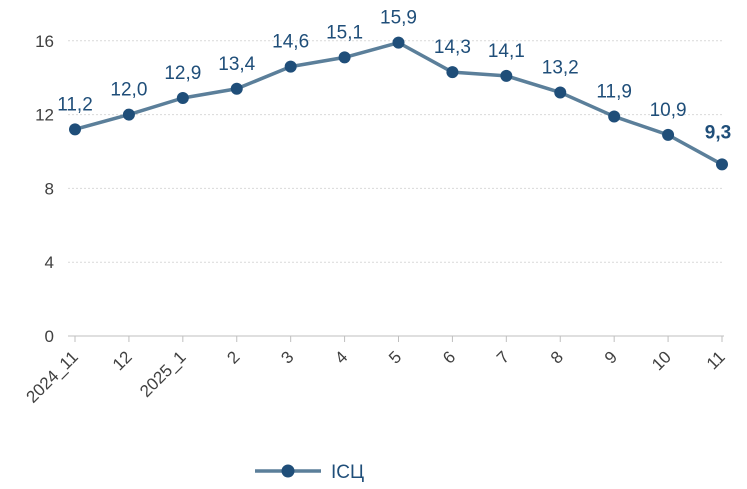  Describe the element at coordinates (287, 357) in the screenshot. I see `x-tick-label: 3` at that location.